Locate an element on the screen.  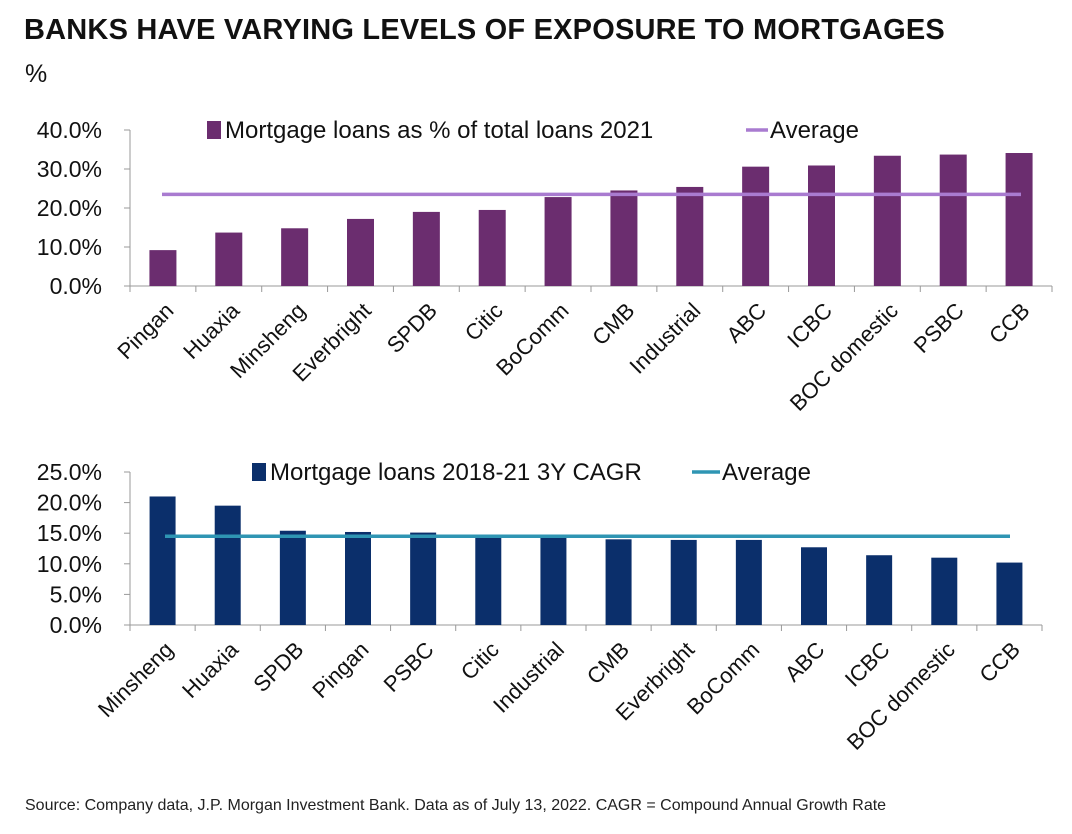
legend-label-bar: Mortgage loans 2018-21 3Y CAGR is located at coordinates (456, 472).